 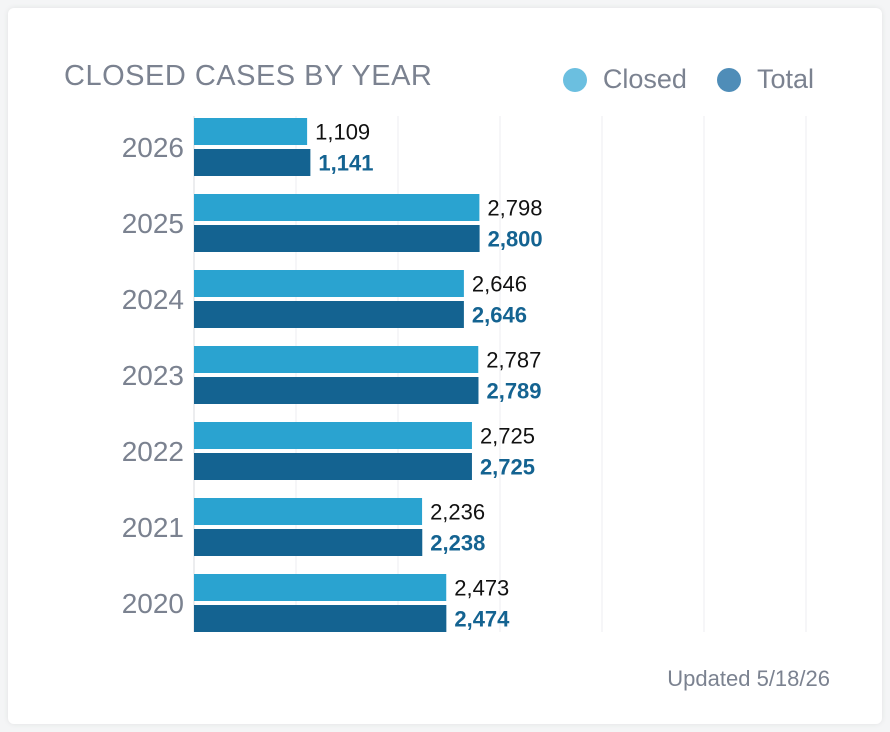 What do you see at coordinates (153, 603) in the screenshot?
I see `category-label: 2020` at bounding box center [153, 603].